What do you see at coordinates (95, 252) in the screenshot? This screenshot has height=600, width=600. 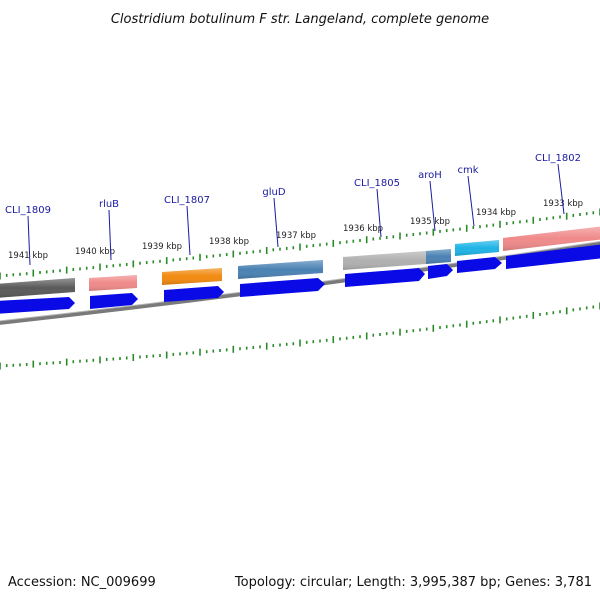 I see `kbp-label: 1940 kbp` at bounding box center [95, 252].